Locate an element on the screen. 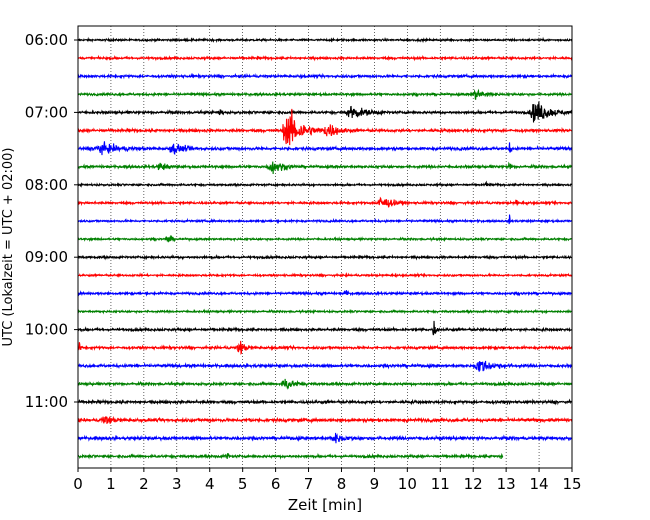  x-tick-label: 10 is located at coordinates (407, 484).